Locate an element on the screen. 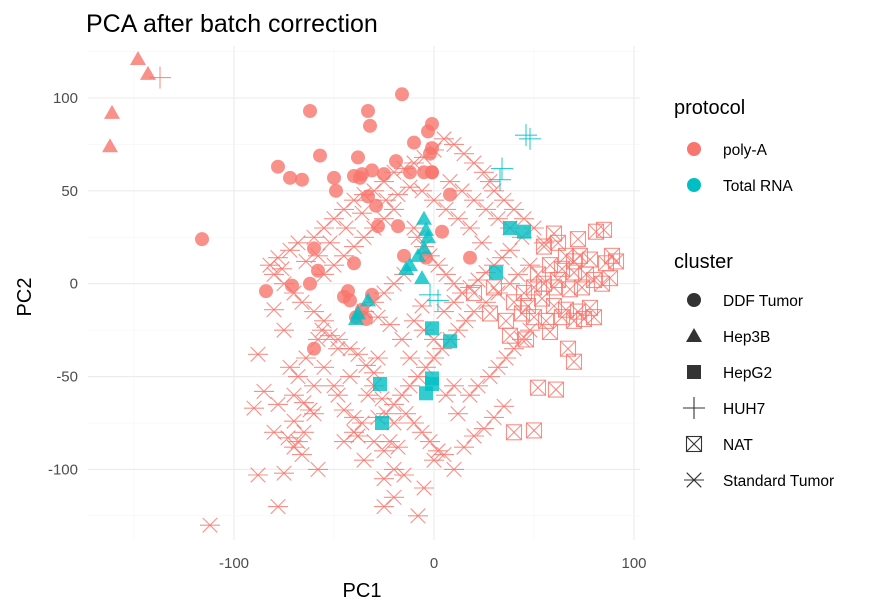 This screenshot has height=612, width=876. y-axis-tick-labels: 100 50 0 -50 -100 is located at coordinates (63, 284).